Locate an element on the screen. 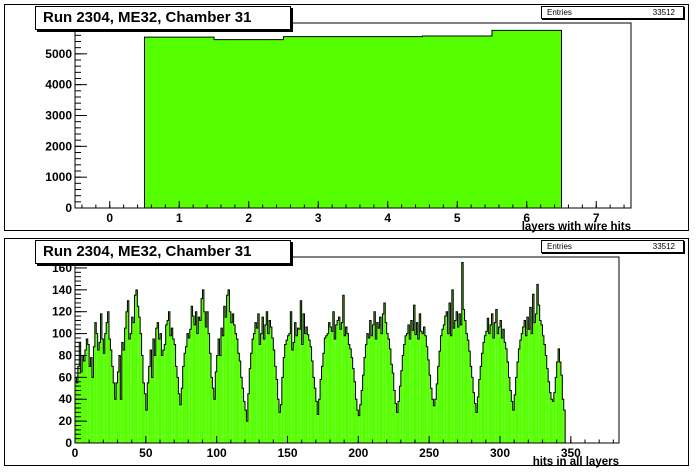 The image size is (696, 472). bottom-x-tick-label: 0 is located at coordinates (75, 453).